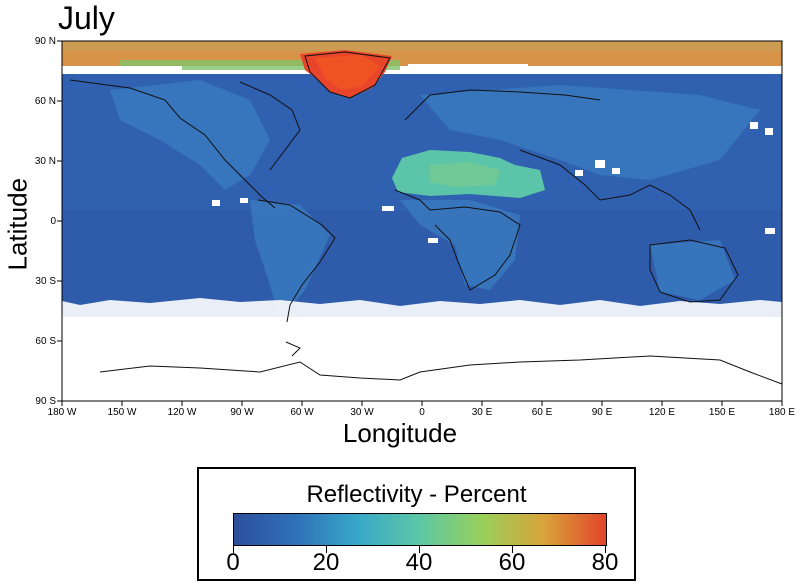  What do you see at coordinates (233, 562) in the screenshot?
I see `colorbar-tick-label: 0` at bounding box center [233, 562].